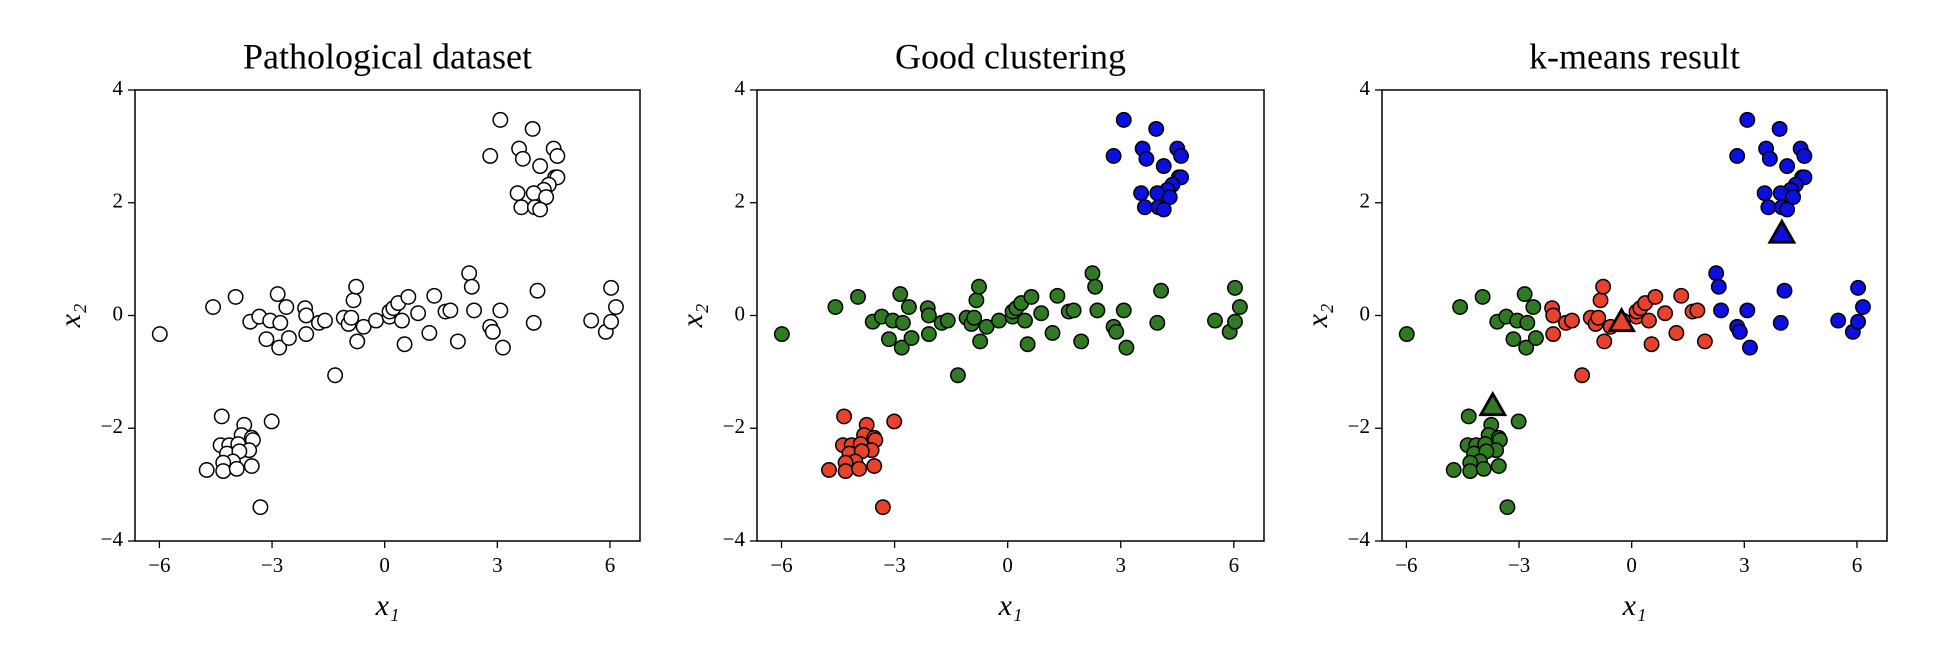 The width and height of the screenshot is (1956, 652). Describe the element at coordinates (740, 88) in the screenshot. I see `y-tick-label: 4` at that location.